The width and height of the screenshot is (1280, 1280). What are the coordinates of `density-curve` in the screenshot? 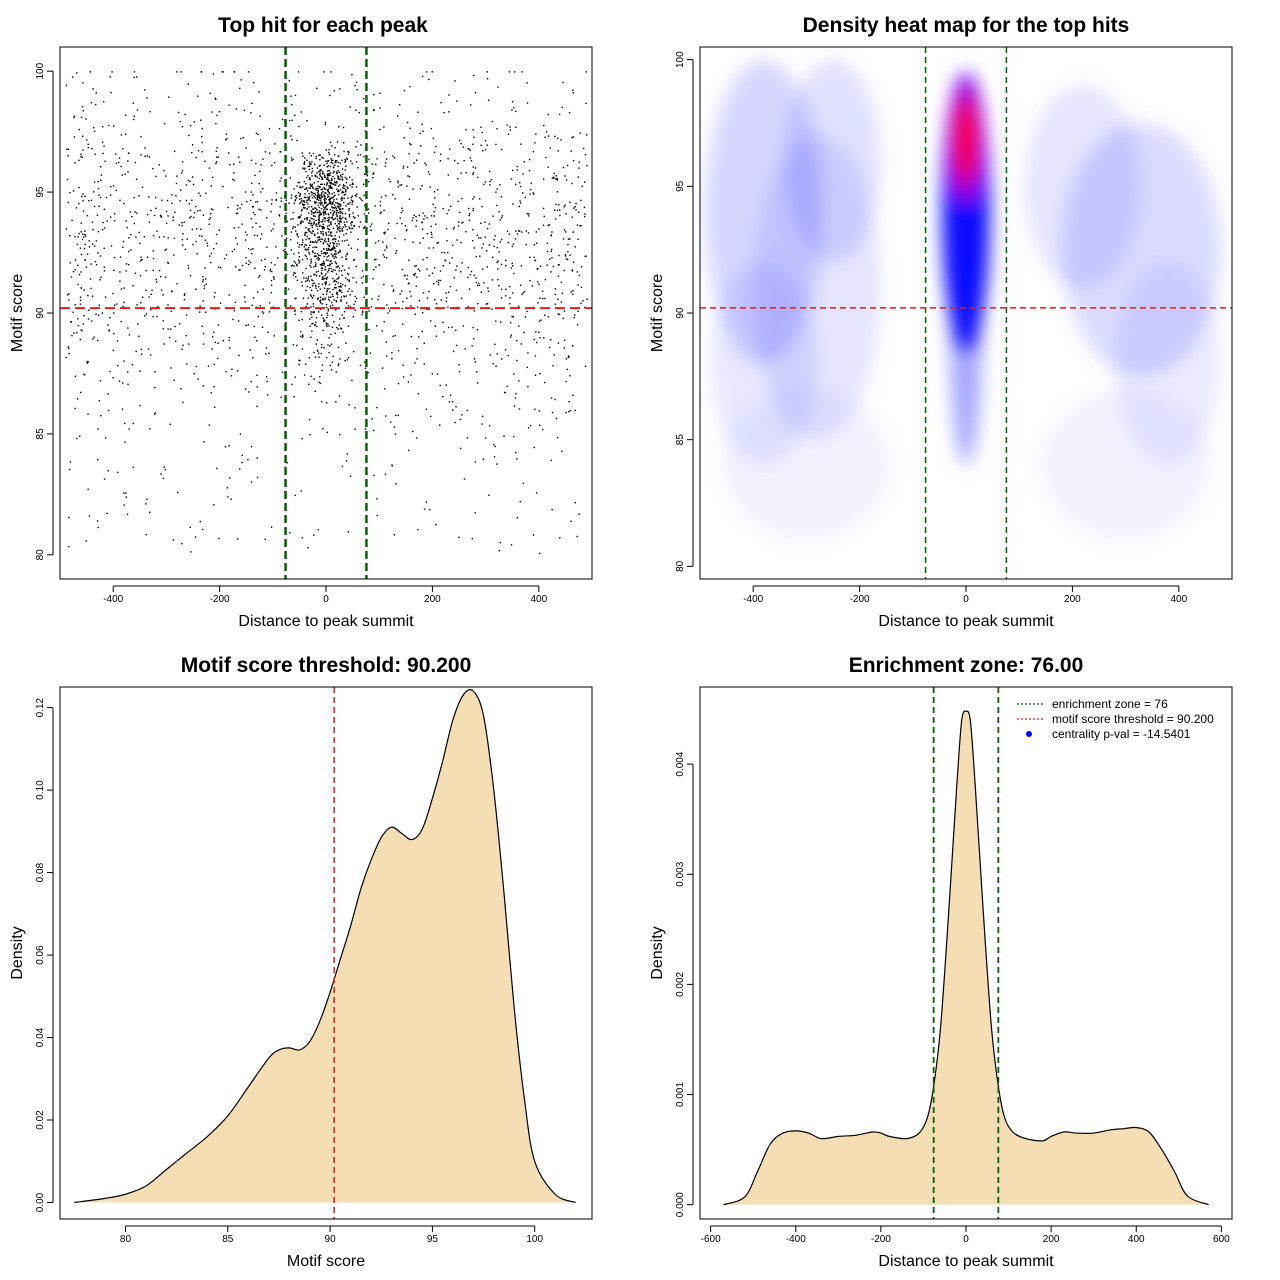 It's located at (966, 958).